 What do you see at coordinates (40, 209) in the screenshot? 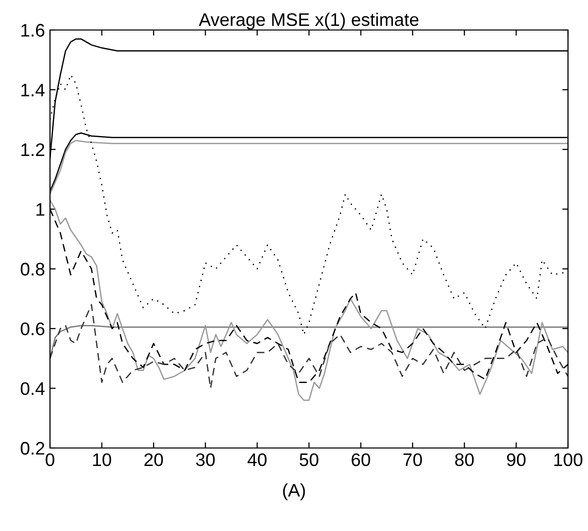
I see `y-tick-label: 1` at bounding box center [40, 209].